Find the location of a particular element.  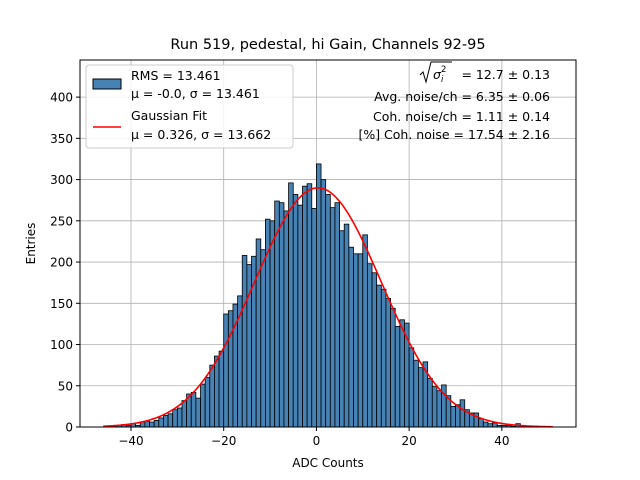

x-tick-label: −40 is located at coordinates (130, 441).